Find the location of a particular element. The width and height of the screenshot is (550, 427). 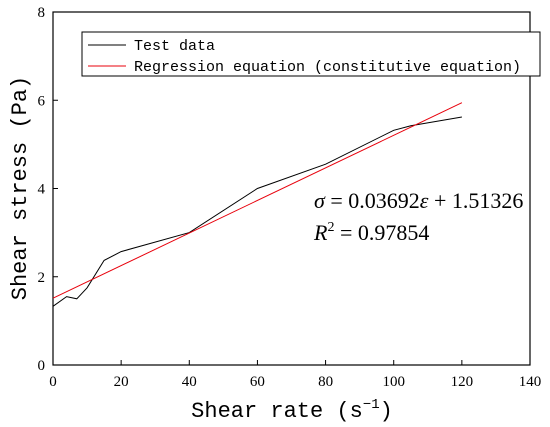

x-axis: 0 20 40 60 80 100 120 140 is located at coordinates (295, 375).